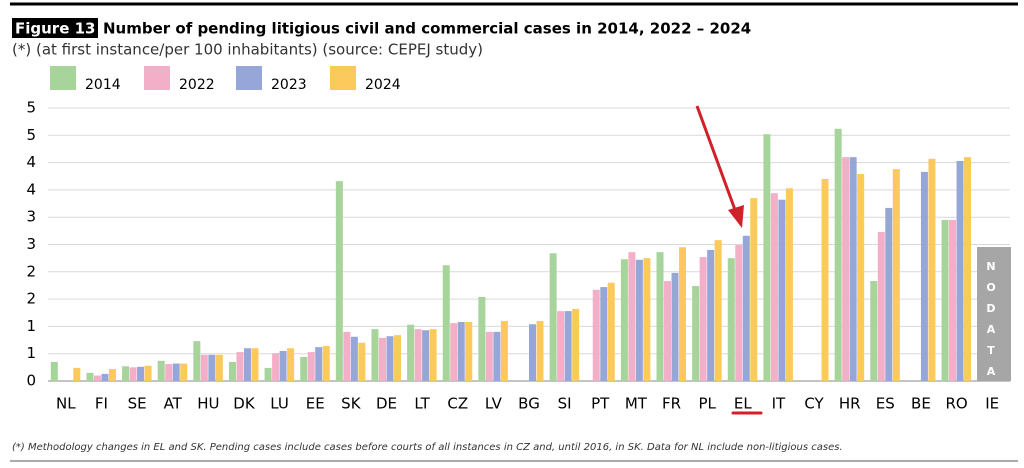  Describe the element at coordinates (173, 404) in the screenshot. I see `x-tick-label: AT` at that location.